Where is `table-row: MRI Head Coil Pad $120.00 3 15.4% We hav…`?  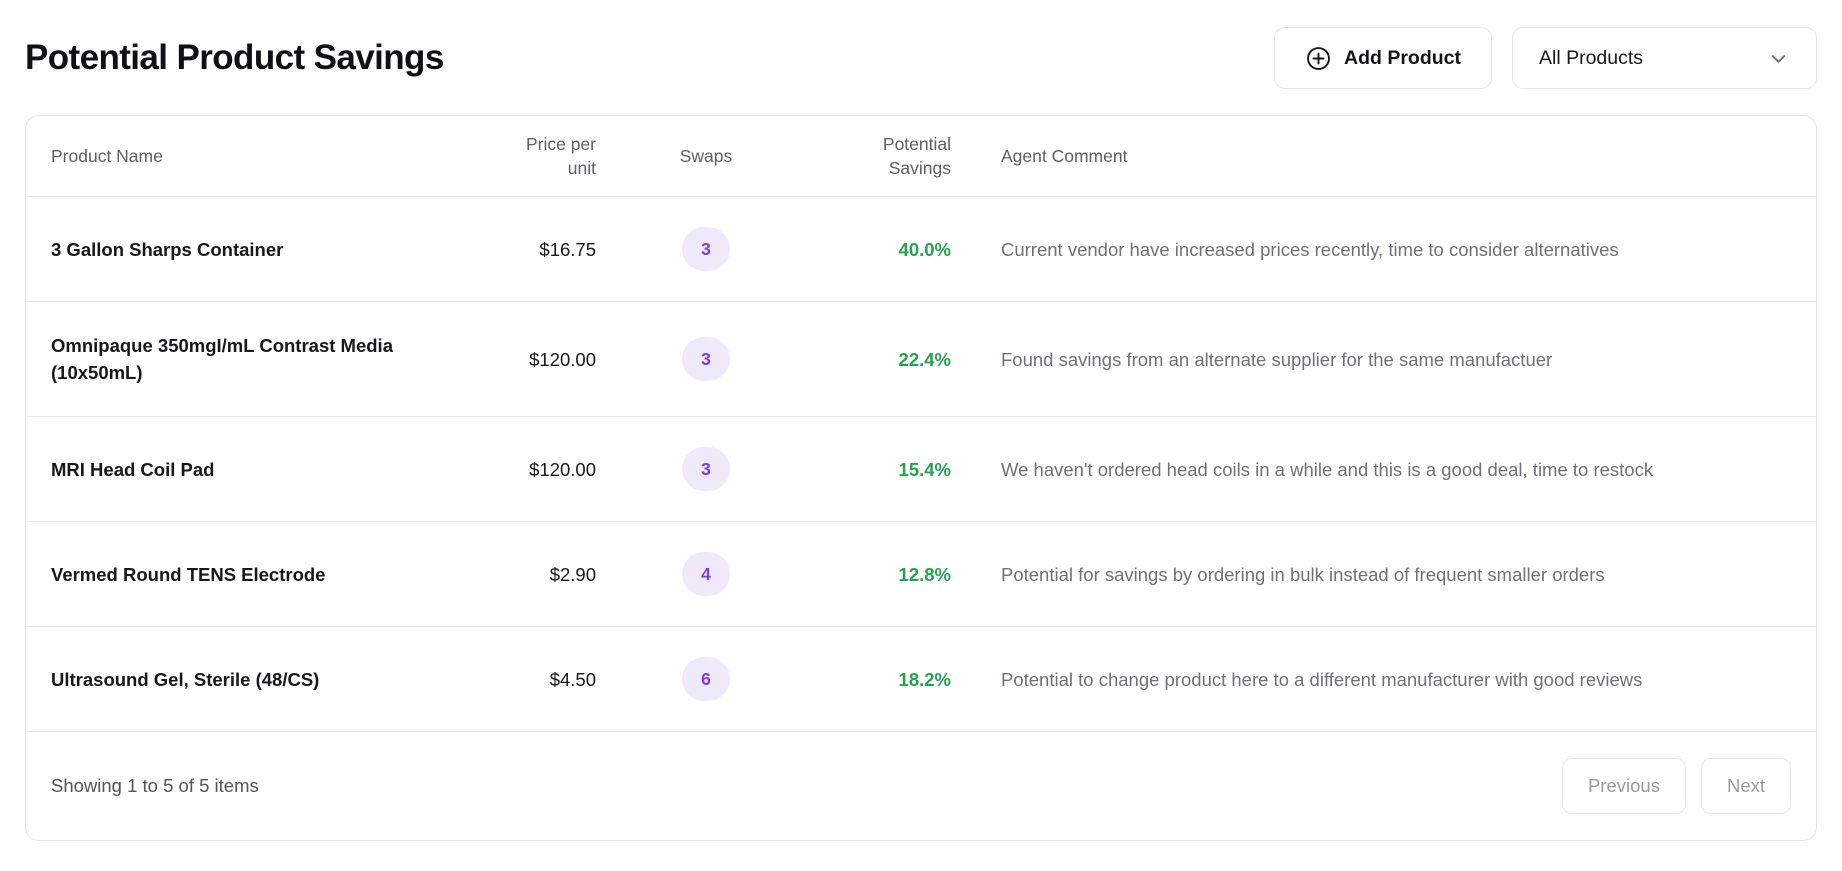
table-row: MRI Head Coil Pad $120.00 3 15.4% We hav… is located at coordinates (921, 469).